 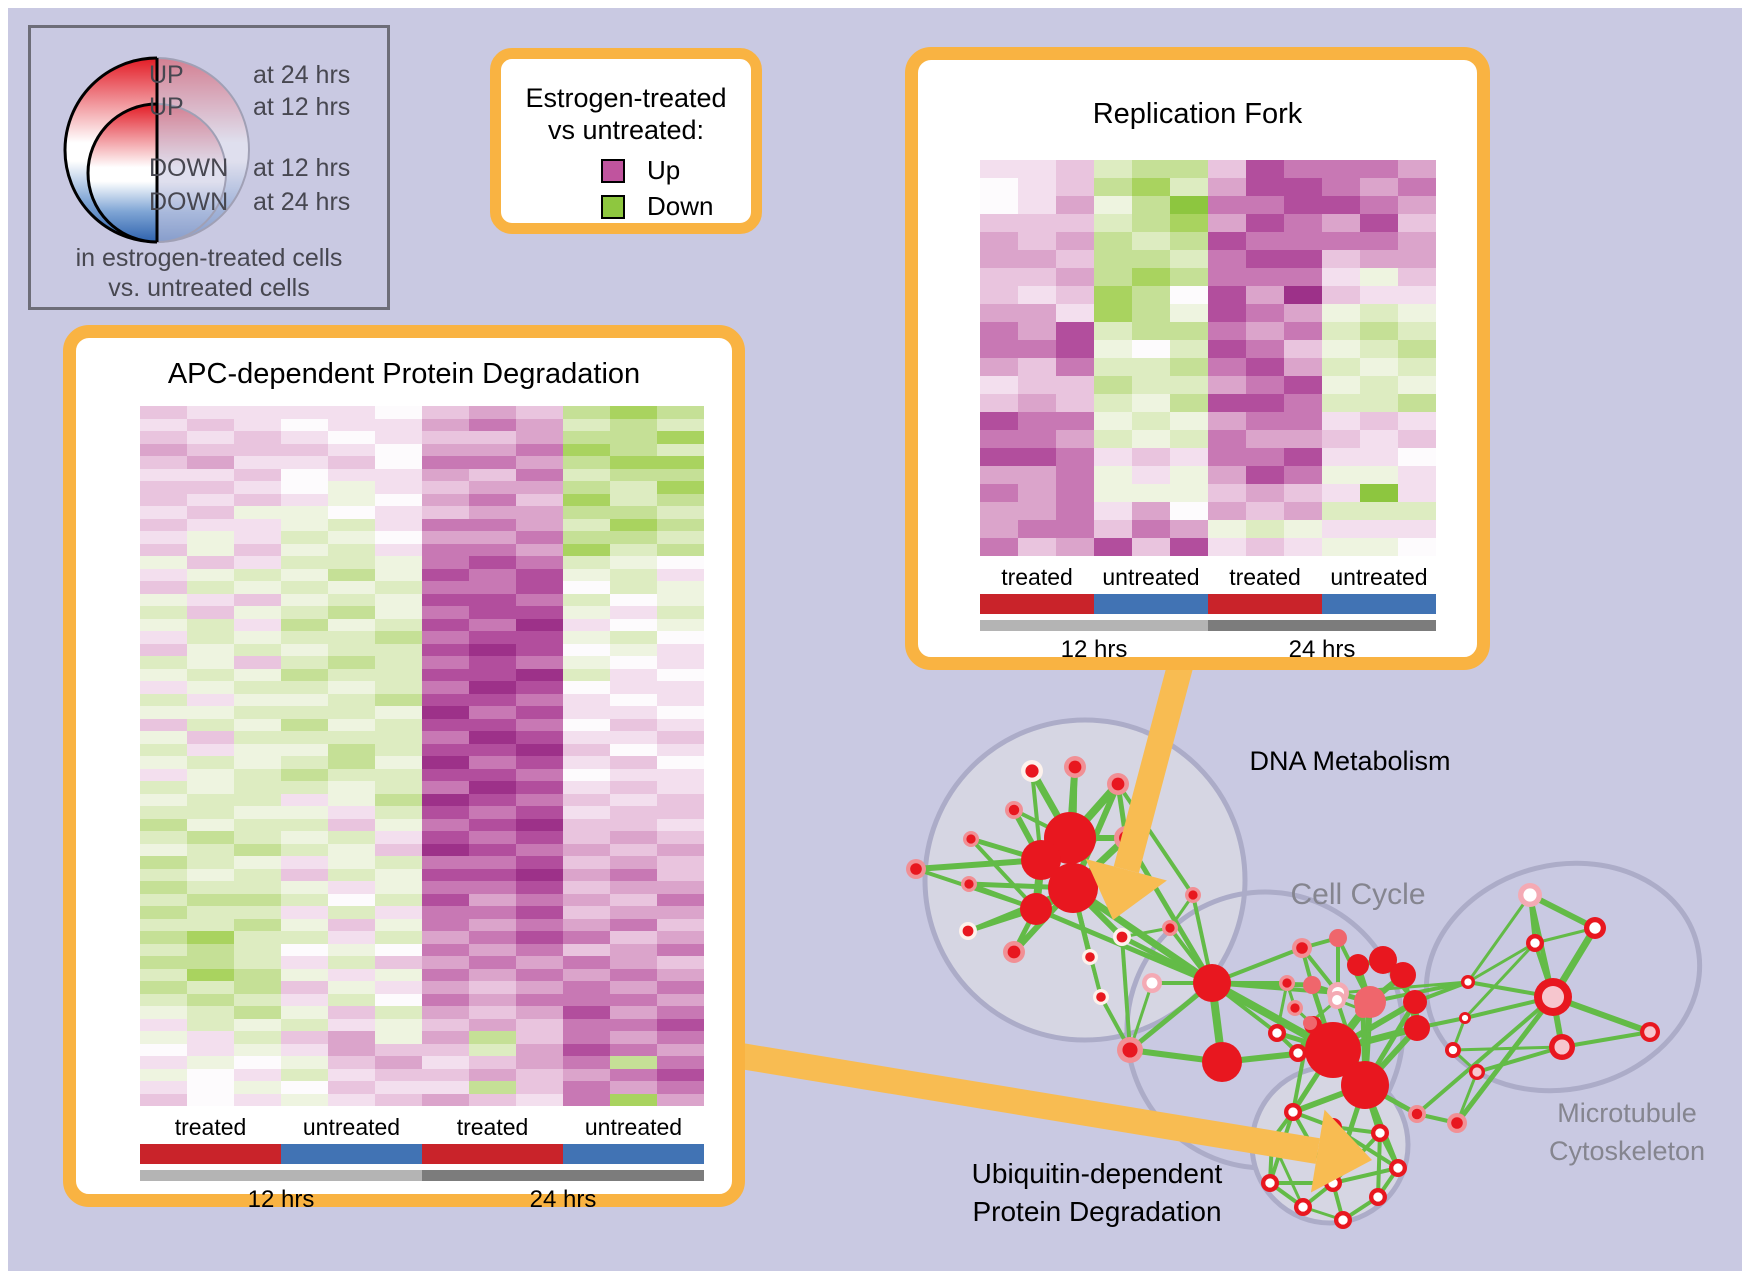 What do you see at coordinates (1338, 938) in the screenshot?
I see `network-node-salmon` at bounding box center [1338, 938].